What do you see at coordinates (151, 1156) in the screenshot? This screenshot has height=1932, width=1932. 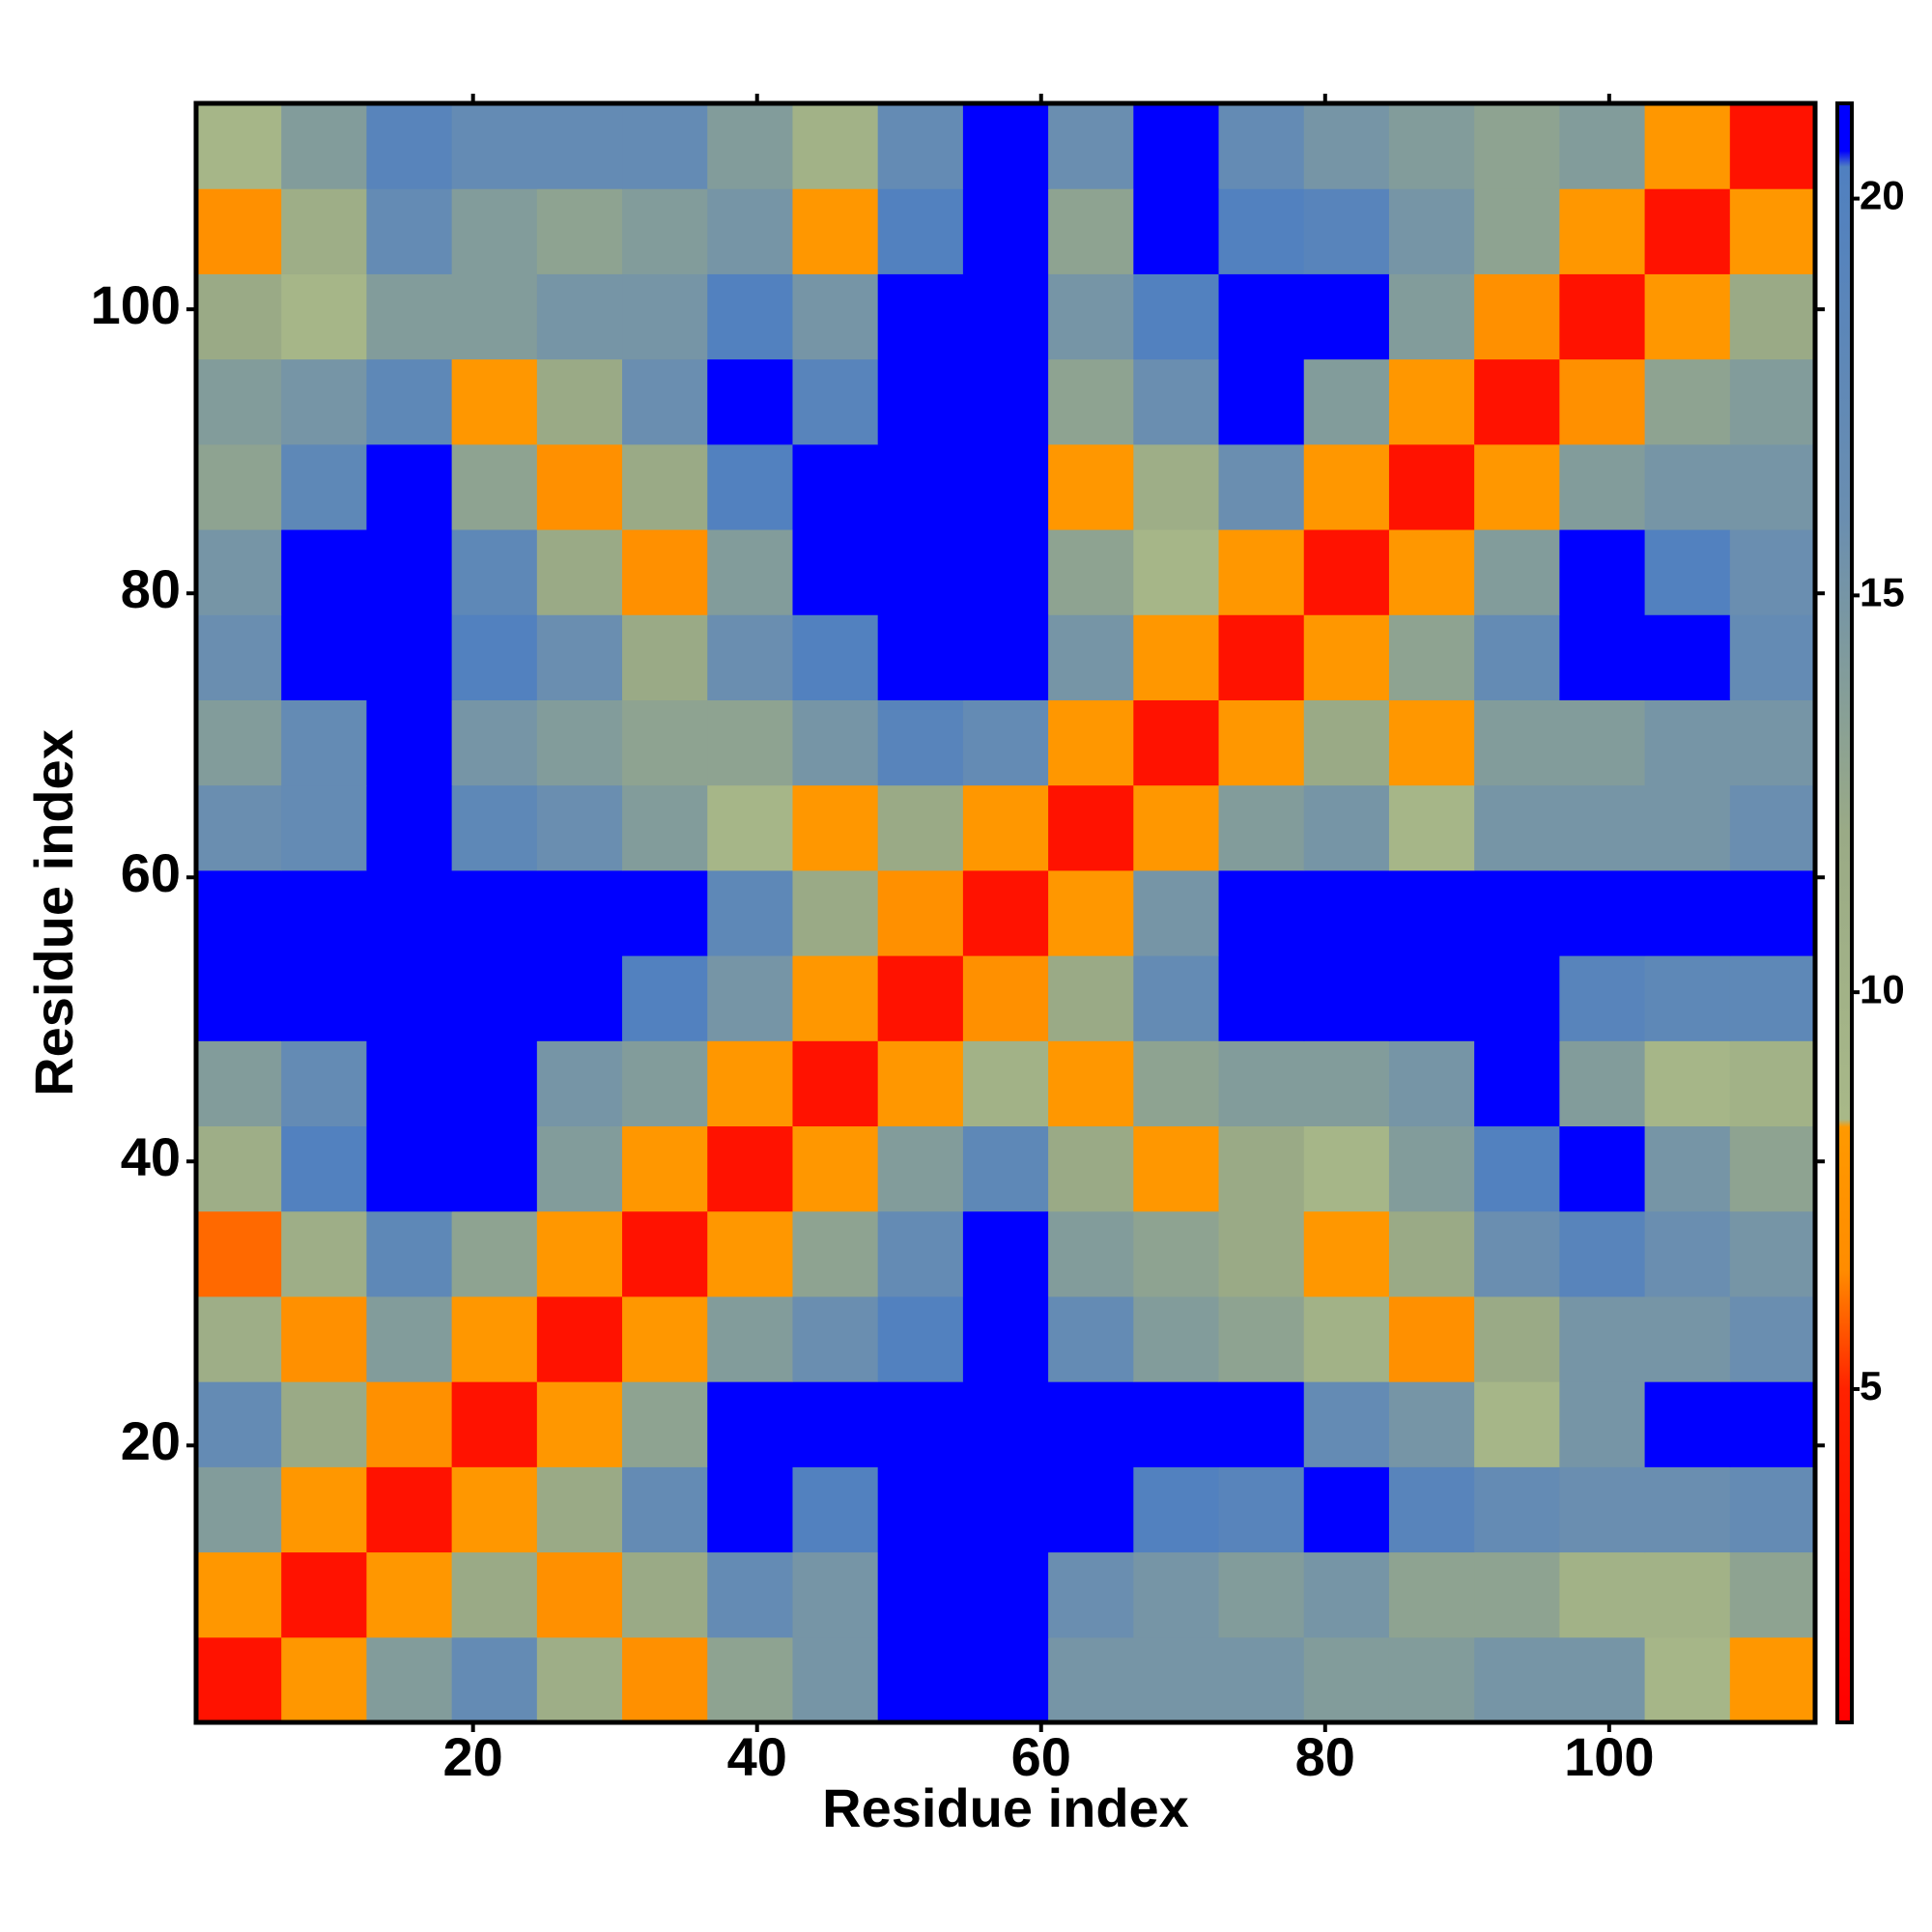 I see `y-tick-label: 40` at bounding box center [151, 1156].